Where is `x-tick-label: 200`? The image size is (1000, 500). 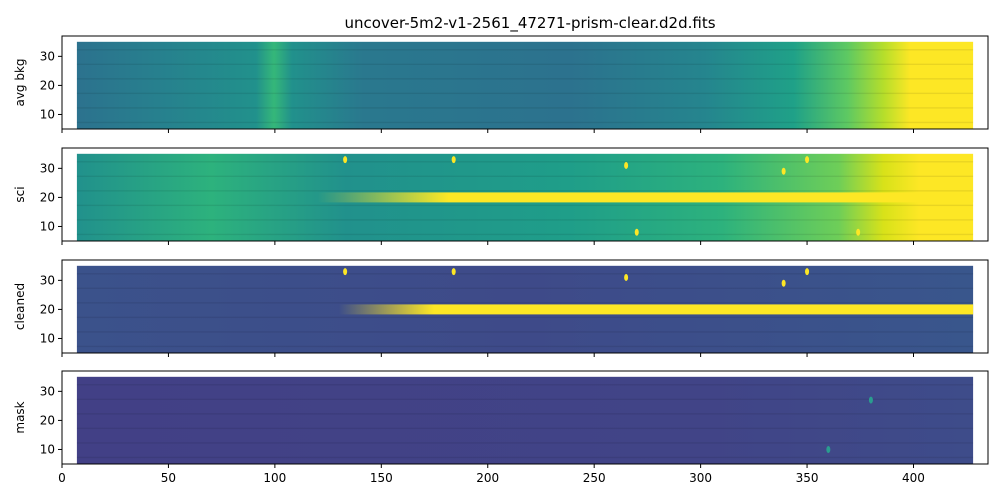
x-tick-label: 200 is located at coordinates (487, 478).